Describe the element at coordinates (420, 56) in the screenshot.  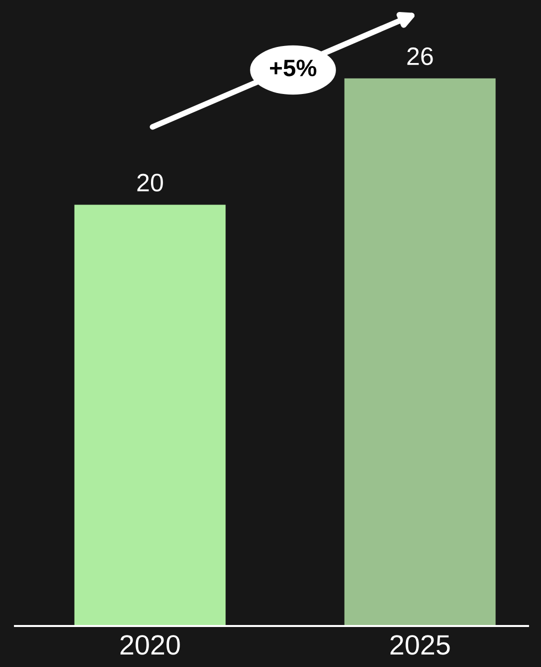
I see `data-label: 26` at that location.